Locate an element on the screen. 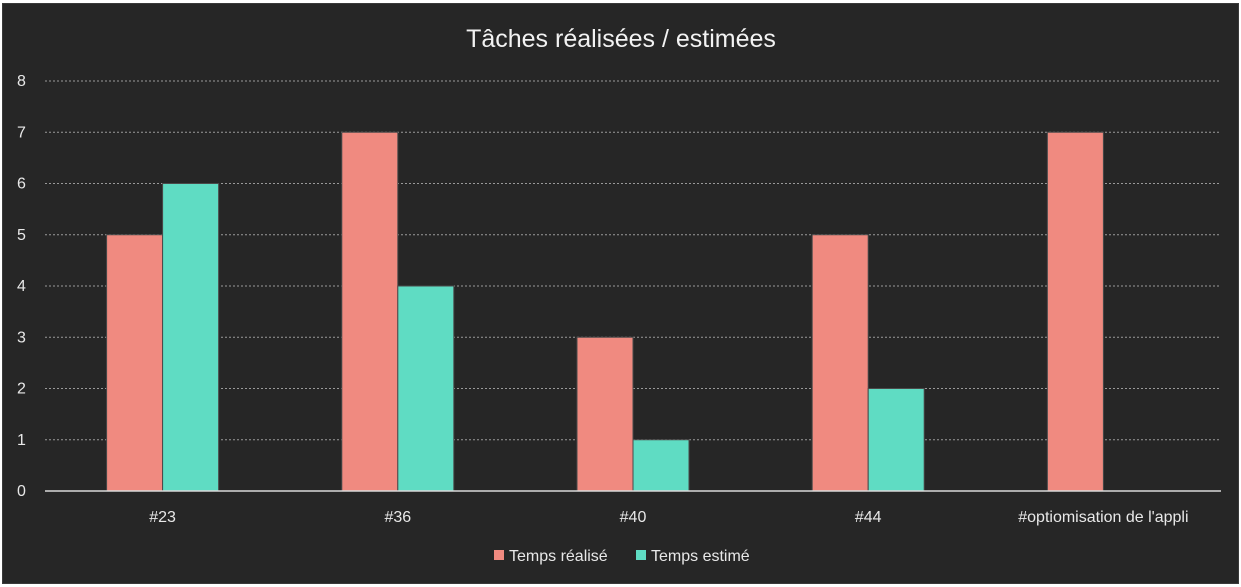  y-tick-label: 1 is located at coordinates (21, 440).